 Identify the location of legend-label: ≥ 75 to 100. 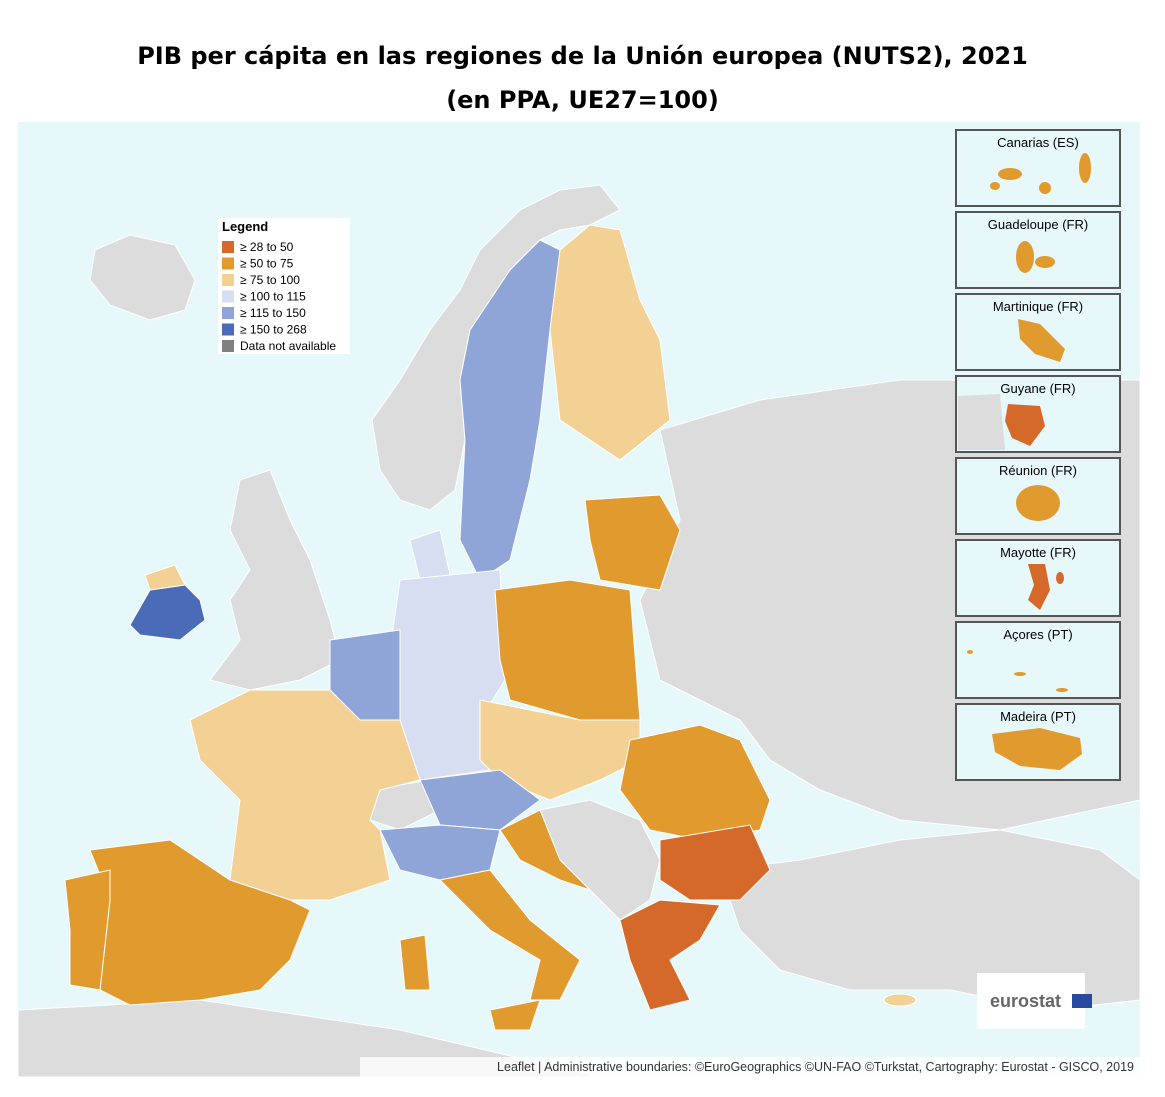
(270, 280).